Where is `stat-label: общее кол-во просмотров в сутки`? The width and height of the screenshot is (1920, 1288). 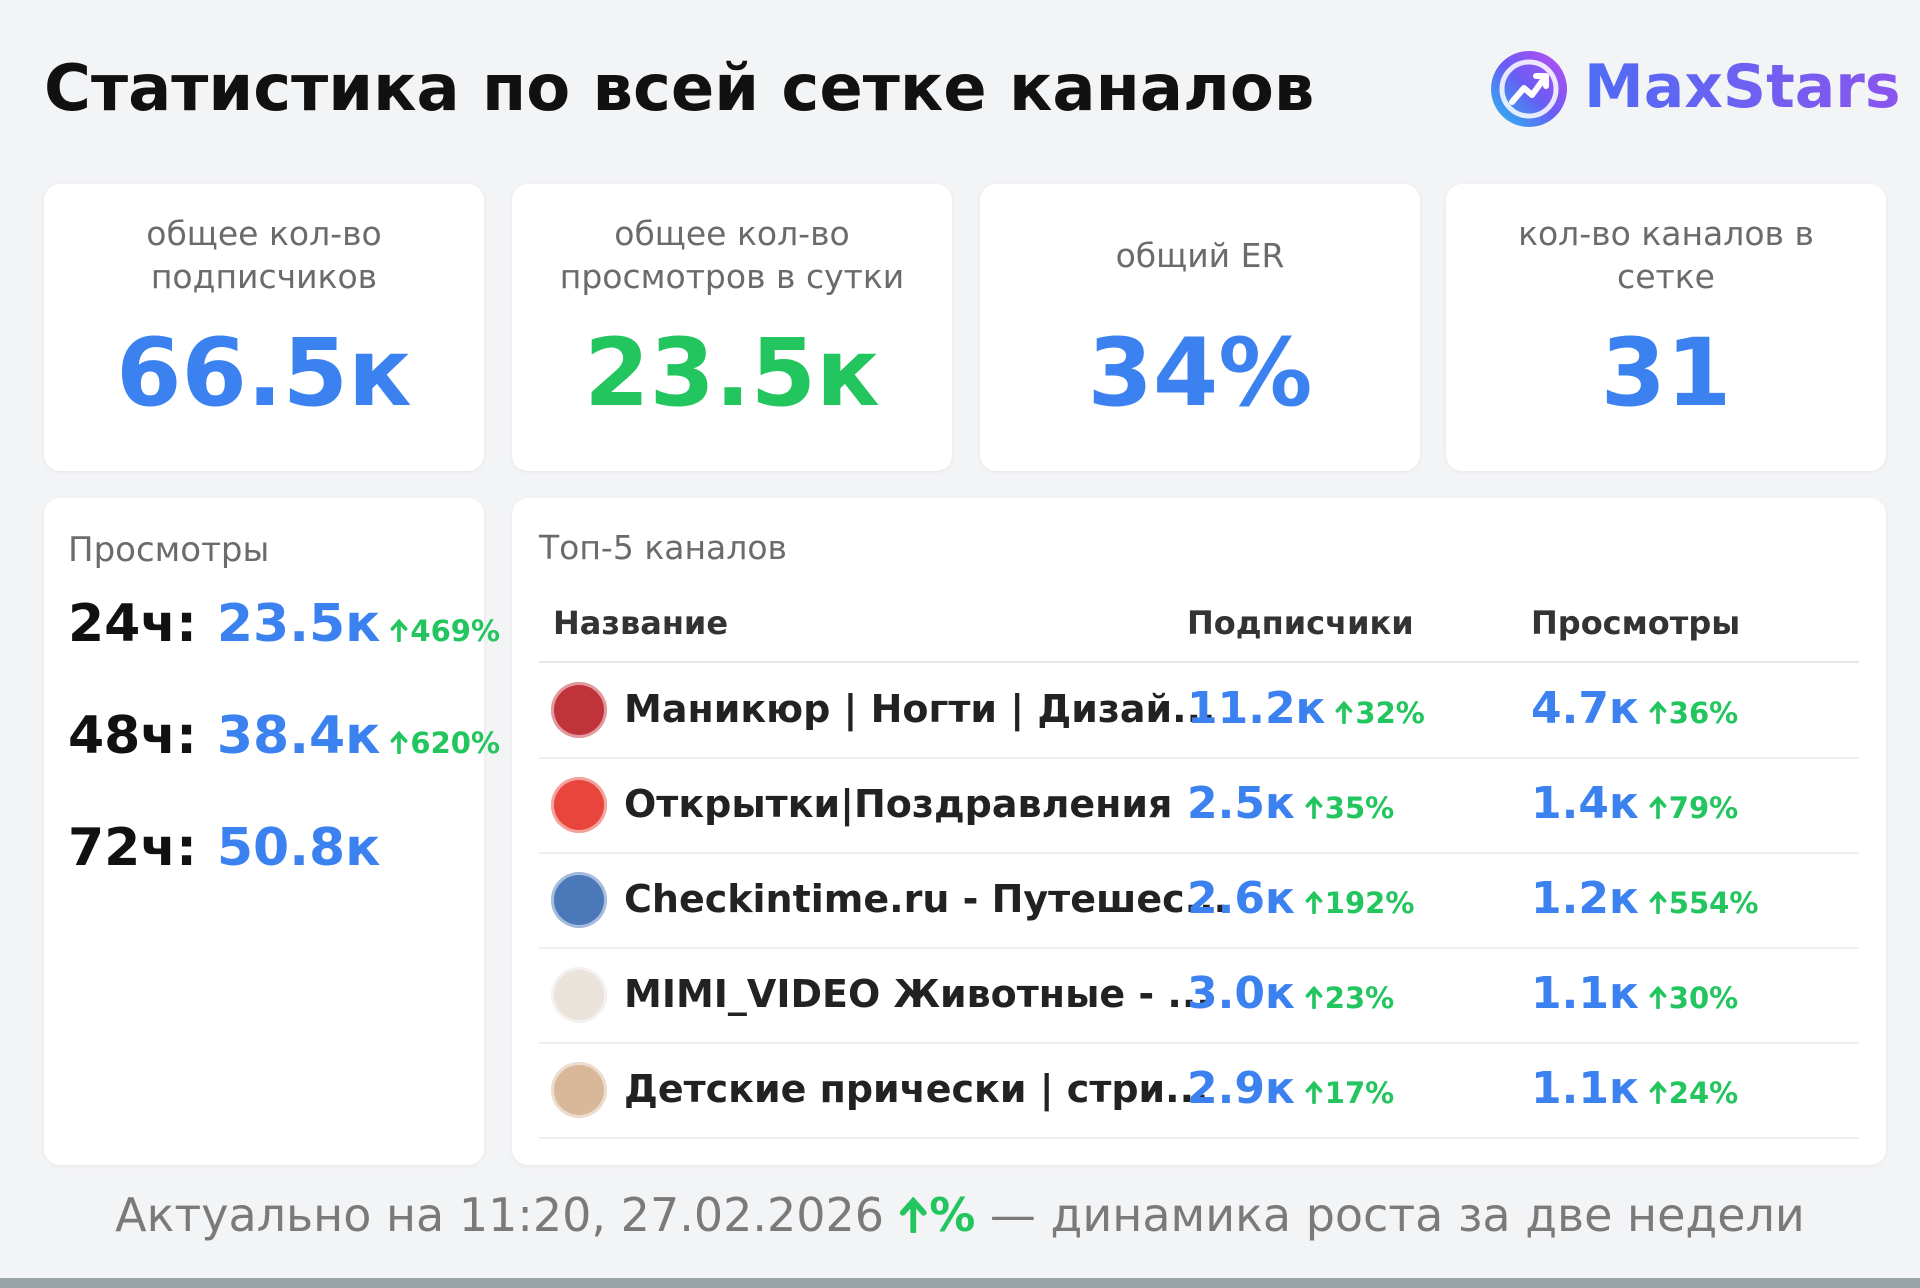
stat-label: общее кол-во просмотров в сутки is located at coordinates (732, 255).